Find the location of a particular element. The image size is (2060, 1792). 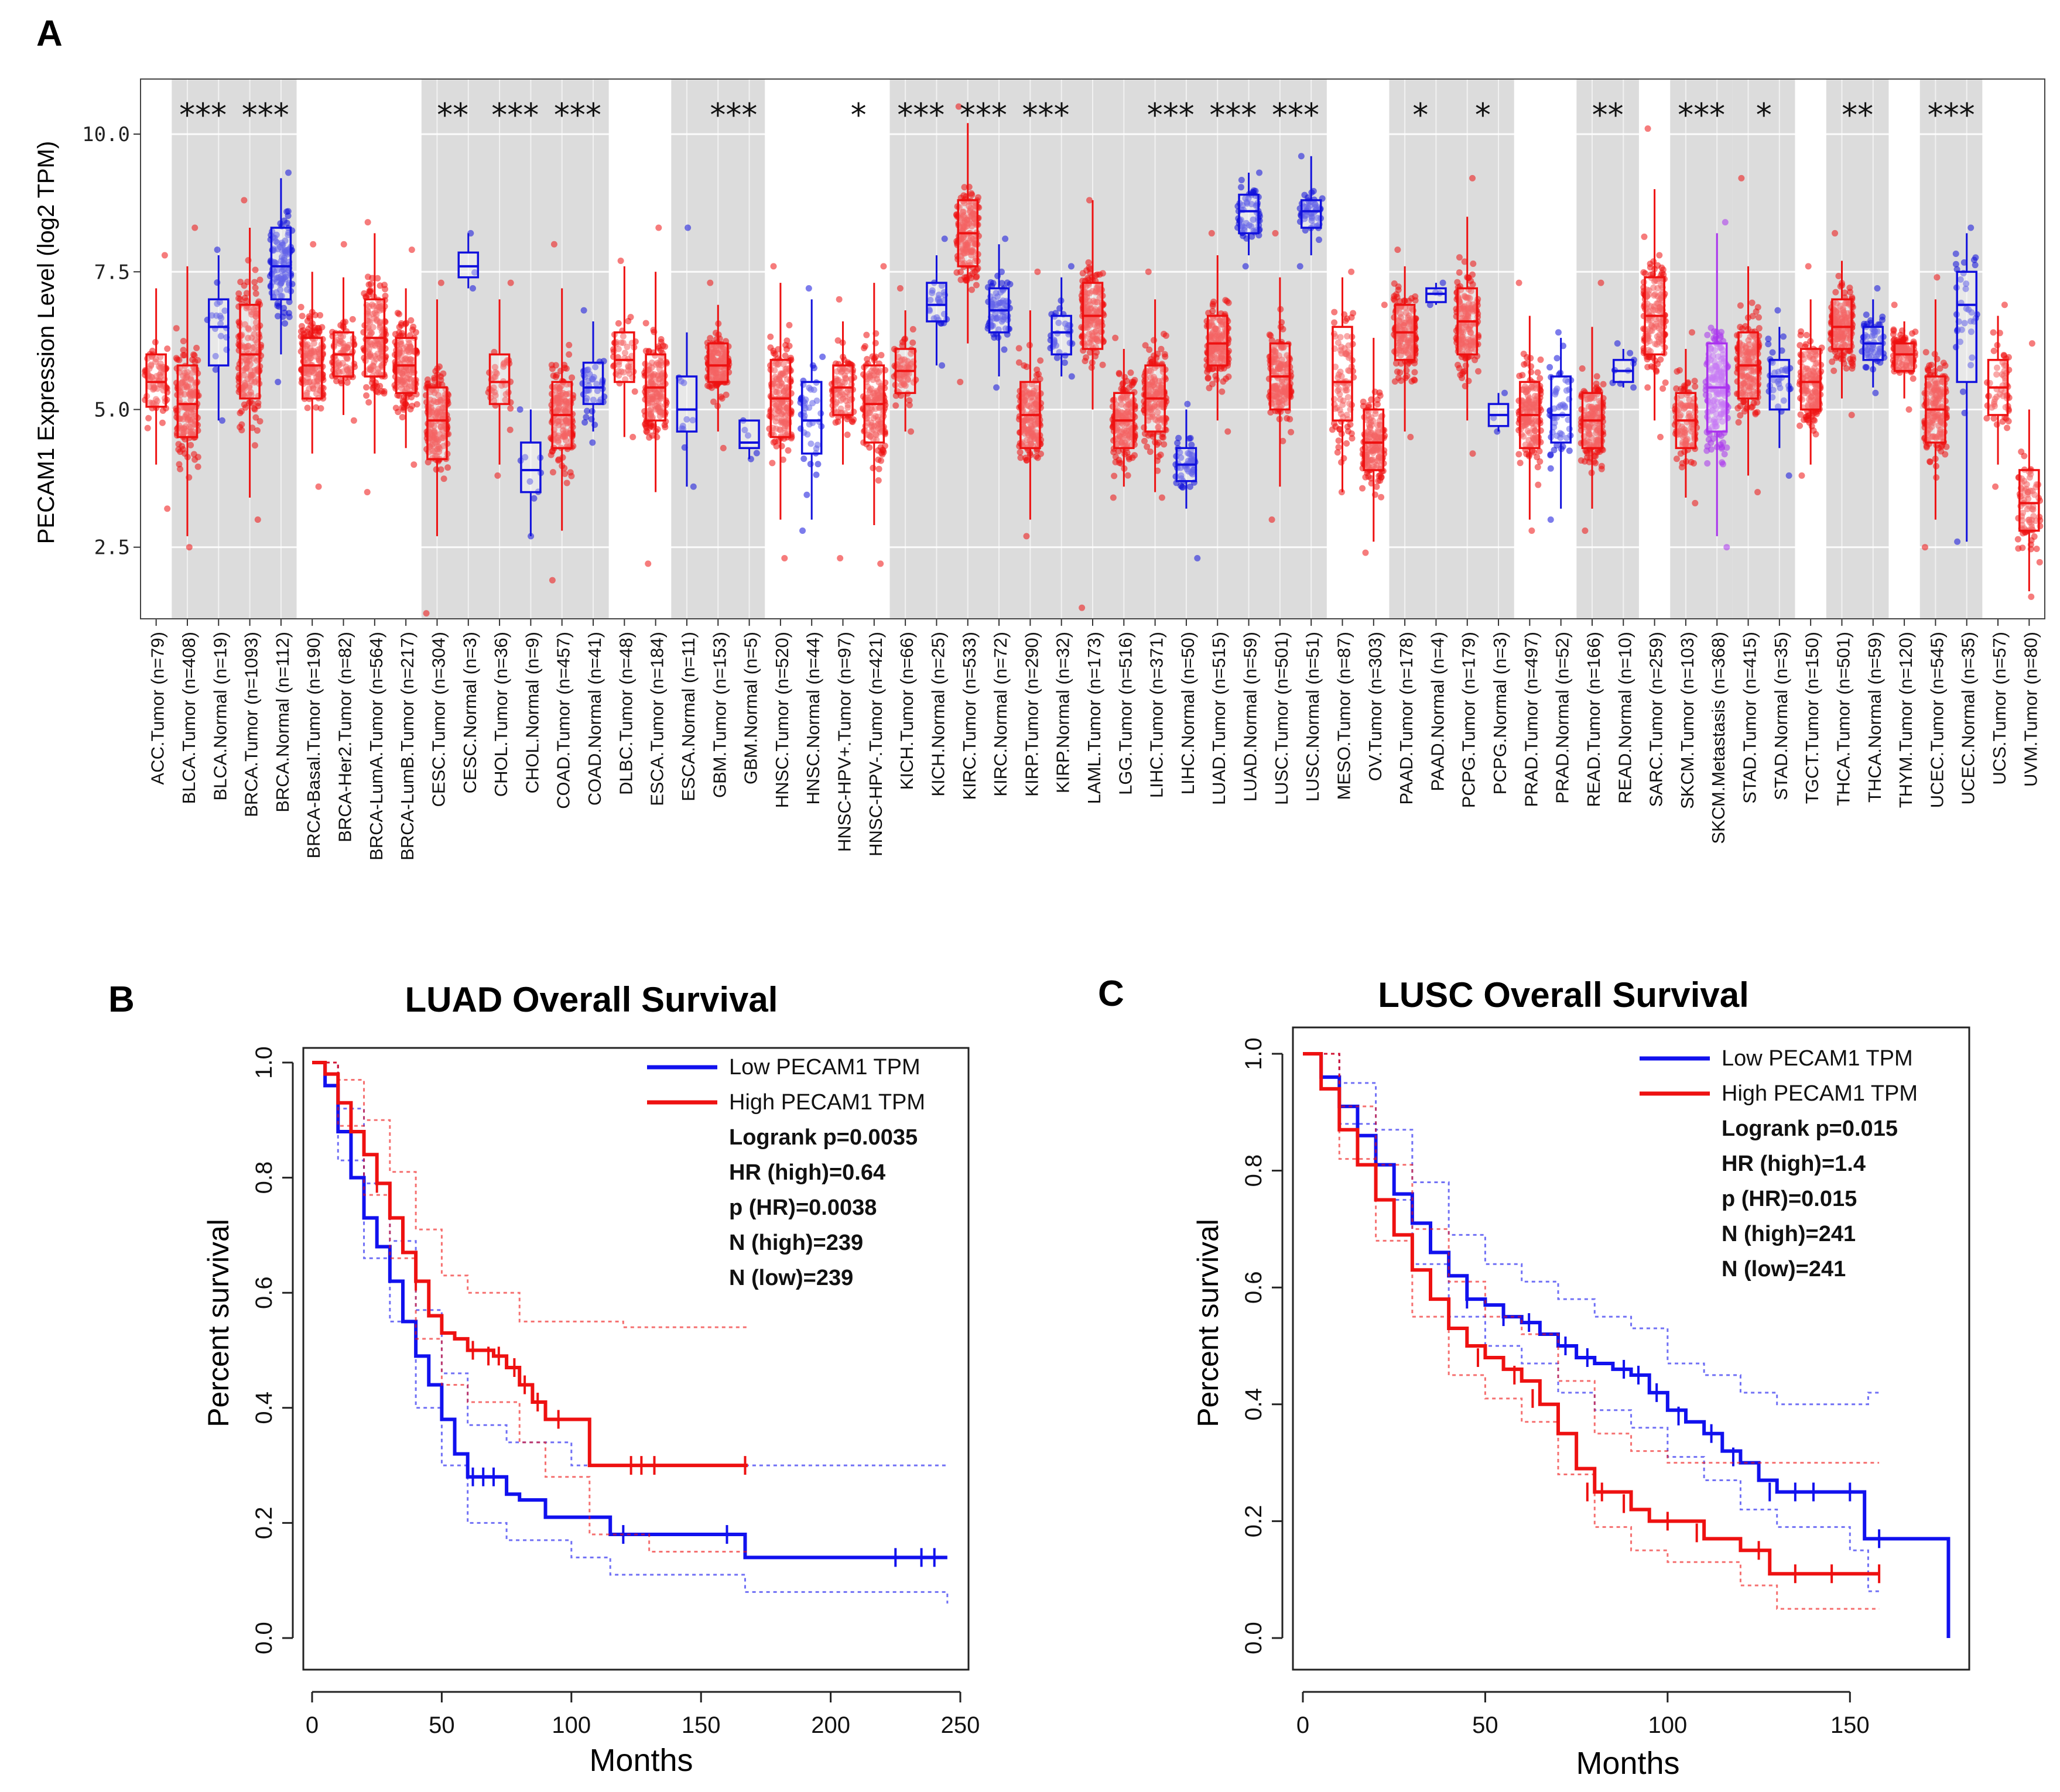

x-tick-label: HNSC-HPV-.Tumor (n=421) is located at coordinates (875, 744).